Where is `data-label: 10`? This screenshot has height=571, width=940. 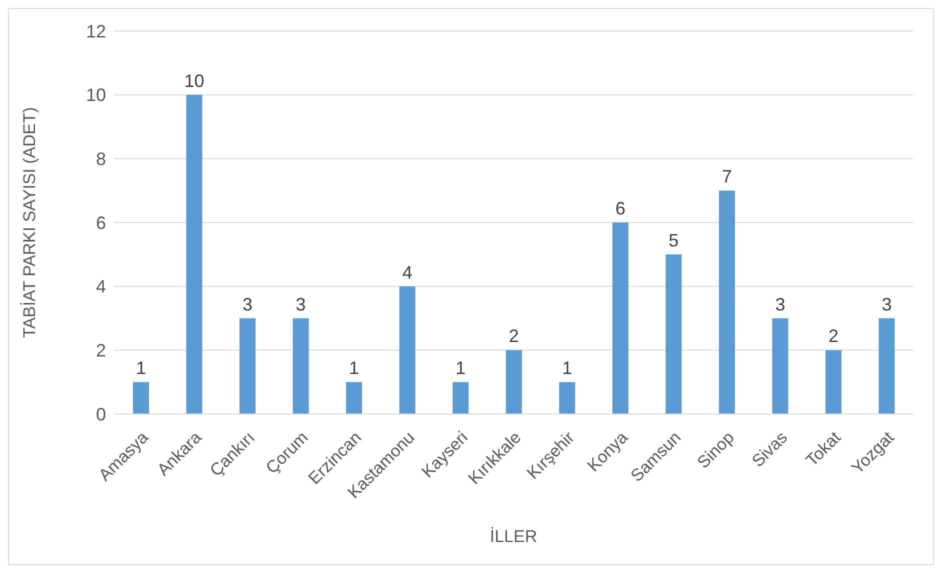
data-label: 10 is located at coordinates (194, 80).